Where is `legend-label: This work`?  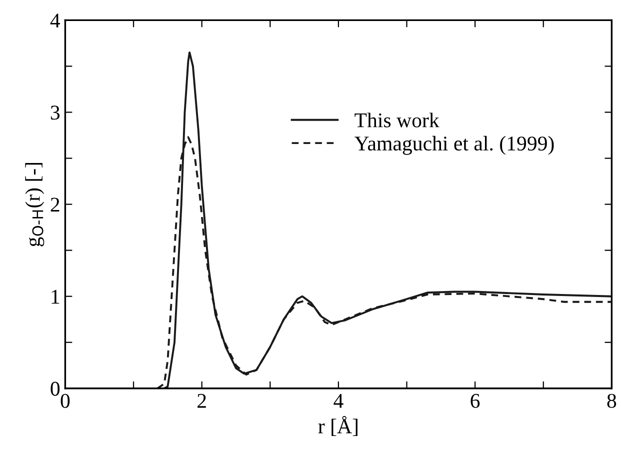 legend-label: This work is located at coordinates (397, 120).